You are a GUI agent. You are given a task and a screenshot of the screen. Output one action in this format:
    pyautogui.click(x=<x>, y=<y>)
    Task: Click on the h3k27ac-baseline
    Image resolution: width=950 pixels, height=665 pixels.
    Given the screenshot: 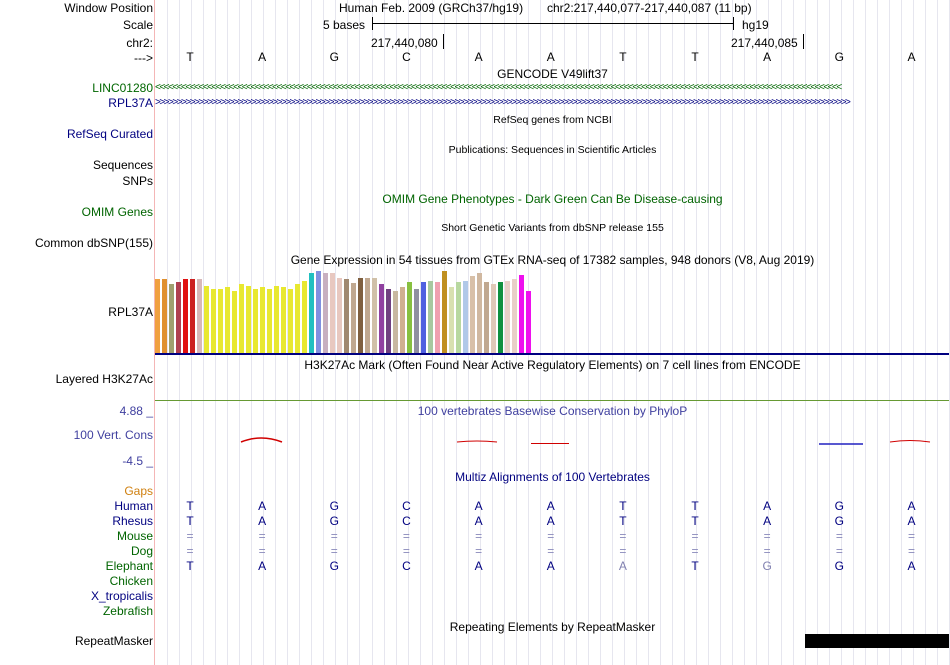 What is the action you would take?
    pyautogui.click(x=552, y=400)
    